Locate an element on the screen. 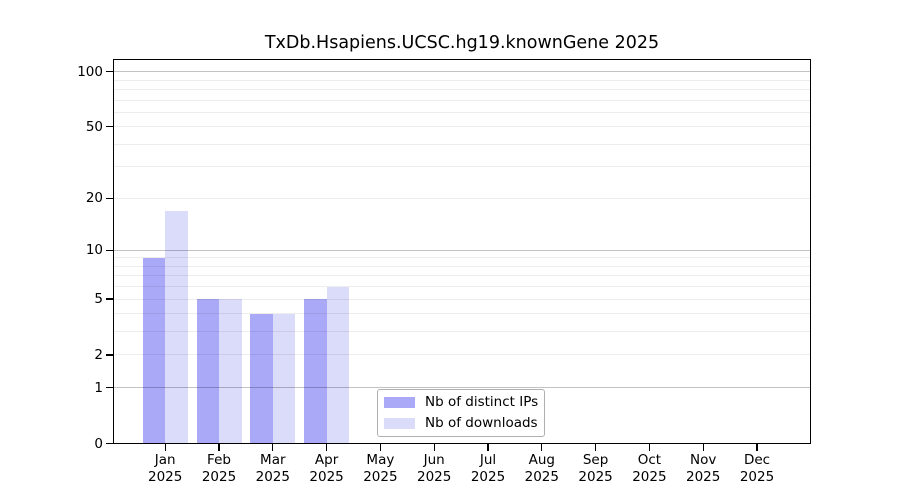 This screenshot has height=500, width=900. legend-label-distinct-ips: Nb of distinct IPs is located at coordinates (482, 402).